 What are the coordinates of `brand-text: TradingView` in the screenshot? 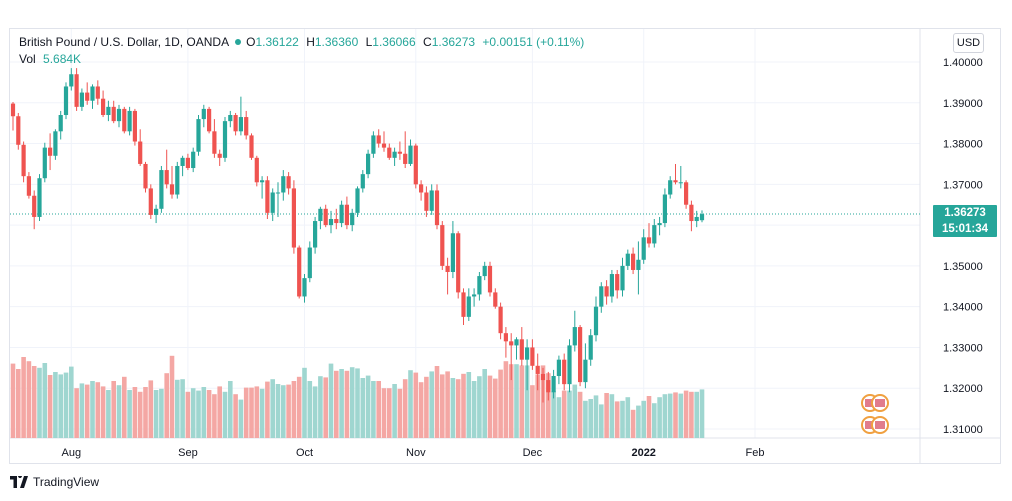 It's located at (66, 482).